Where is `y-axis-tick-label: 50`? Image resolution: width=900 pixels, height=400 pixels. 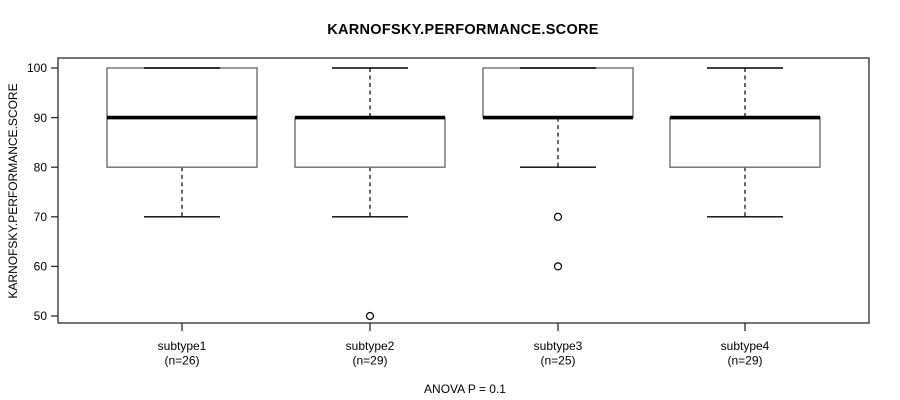 y-axis-tick-label: 50 is located at coordinates (41, 316).